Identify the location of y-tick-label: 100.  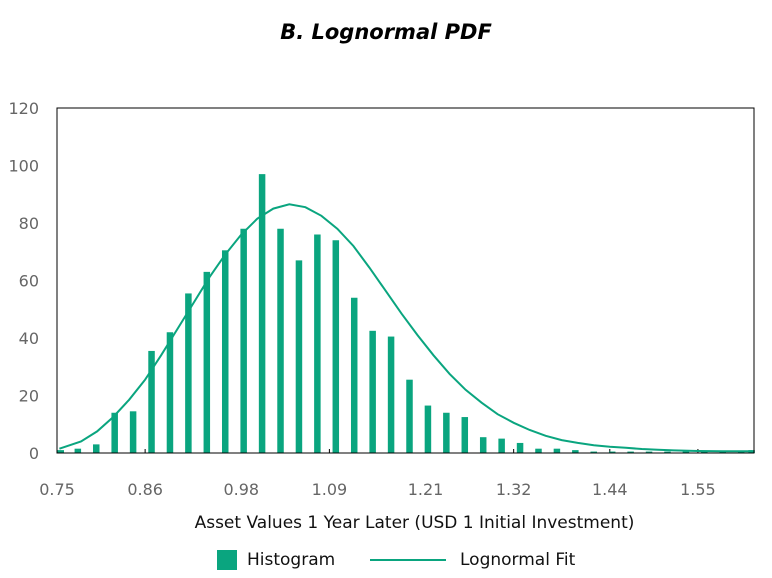
(23, 166).